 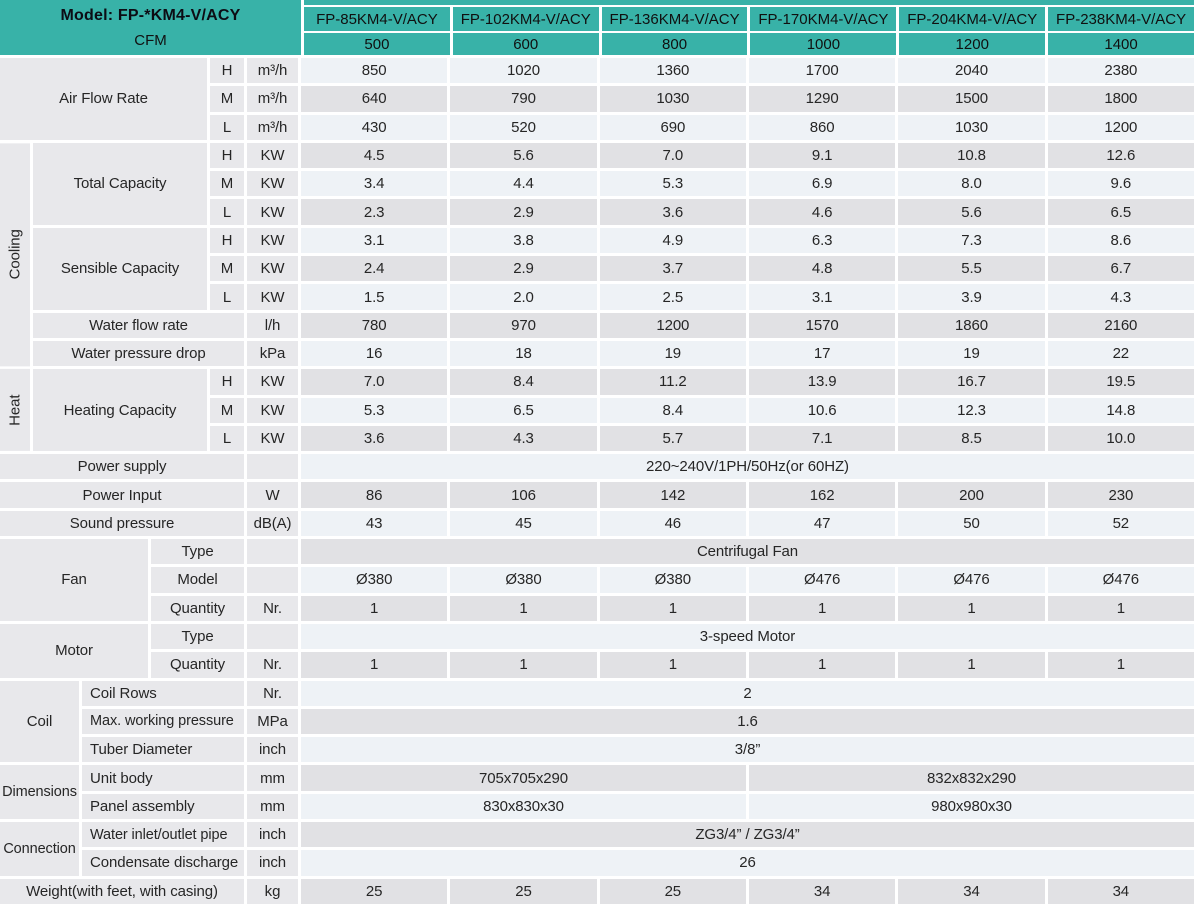 What do you see at coordinates (747, 636) in the screenshot?
I see `motor-type-value: 3-speed Motor` at bounding box center [747, 636].